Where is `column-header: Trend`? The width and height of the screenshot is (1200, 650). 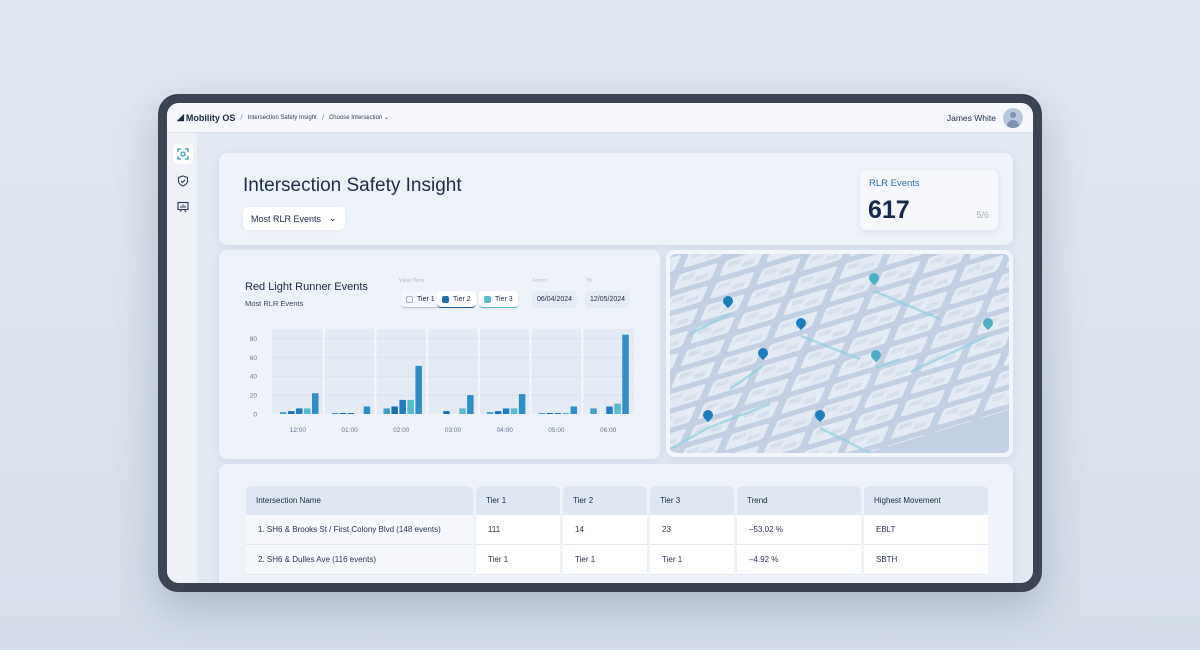 column-header: Trend is located at coordinates (799, 500).